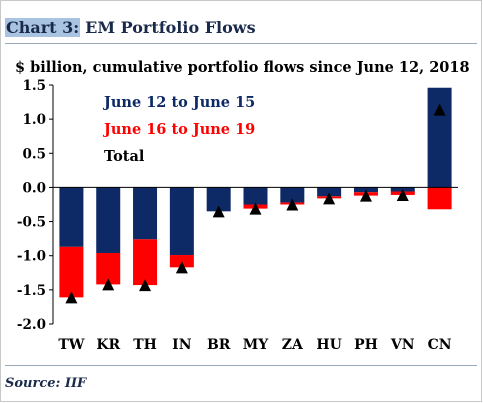 The width and height of the screenshot is (483, 403). I want to click on bar-june12-15-in, so click(181, 221).